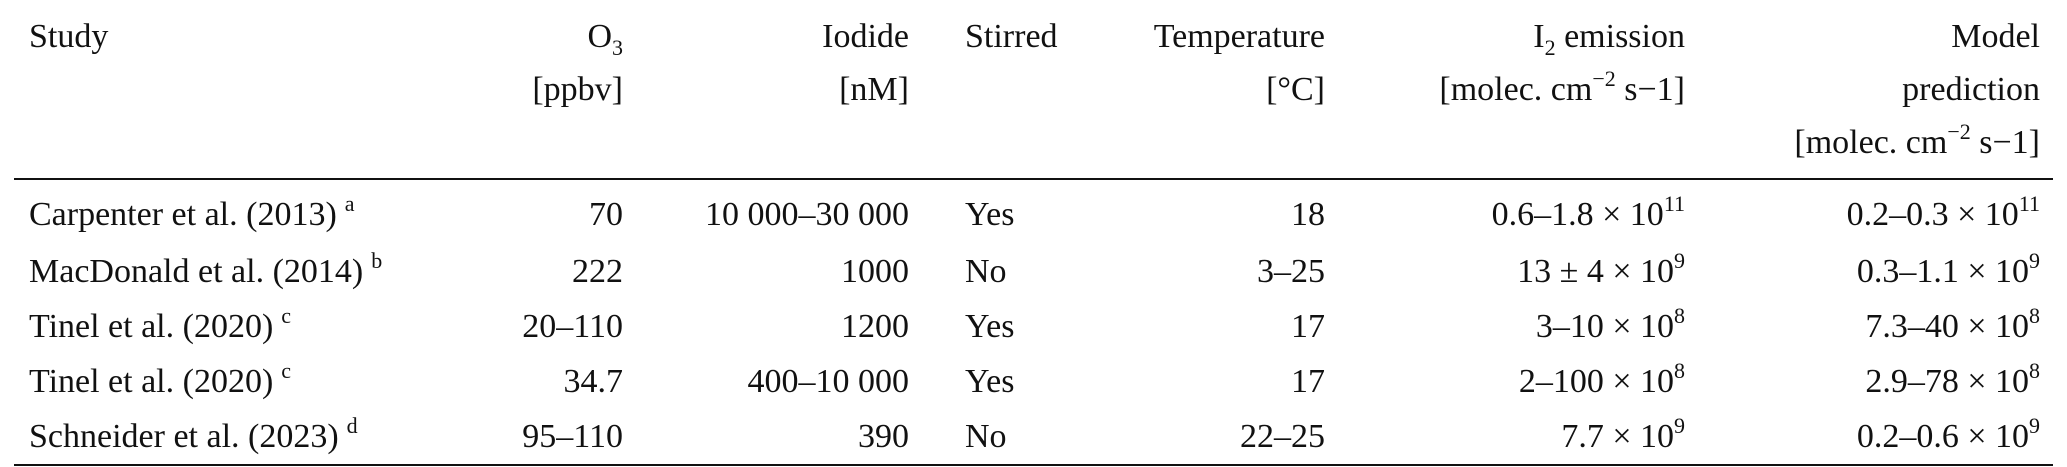  I want to click on study-cell: Carpenter et al. (2013) a, so click(192, 215).